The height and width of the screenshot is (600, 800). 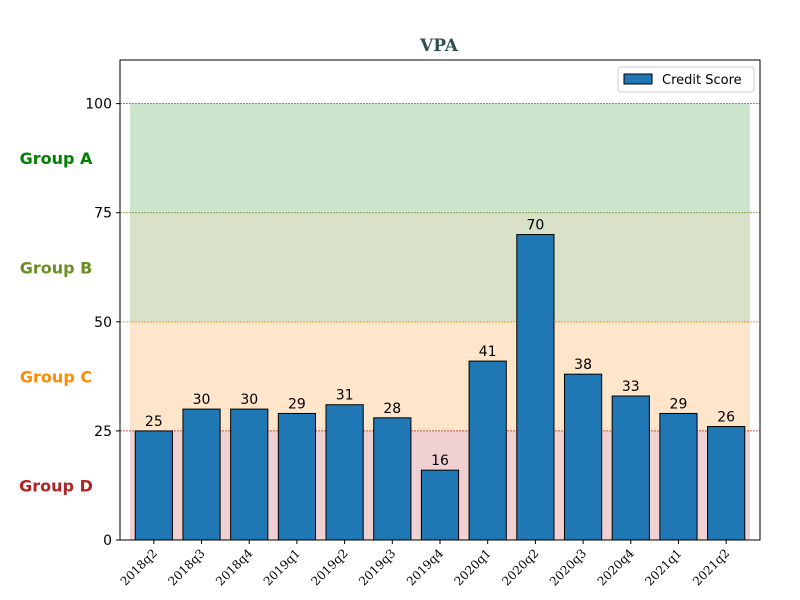 I want to click on y-tick-label: 50, so click(x=103, y=323).